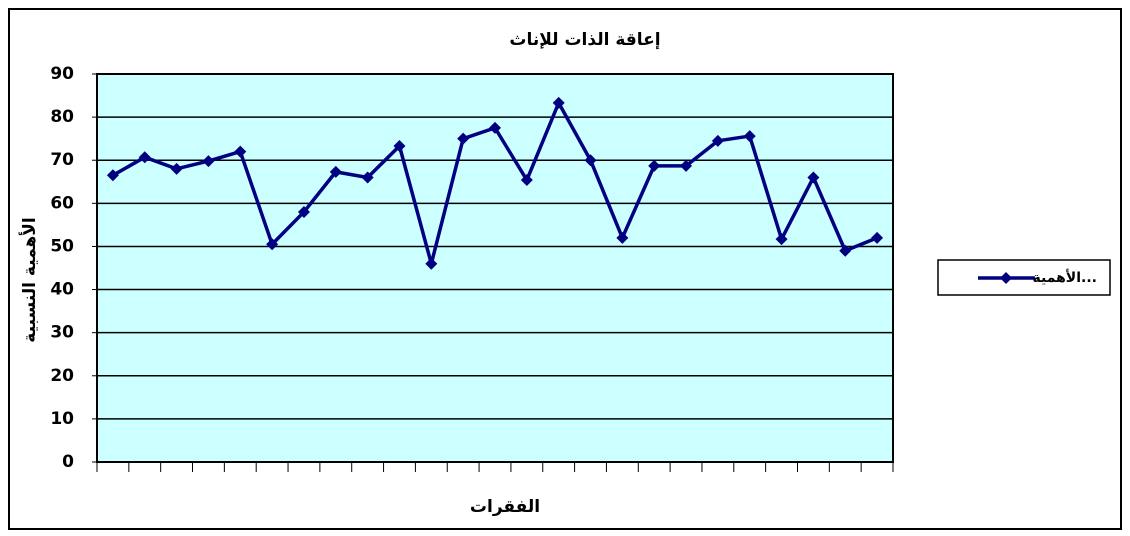 The image size is (1130, 536). What do you see at coordinates (62, 246) in the screenshot?
I see `y-tick-label: 50` at bounding box center [62, 246].